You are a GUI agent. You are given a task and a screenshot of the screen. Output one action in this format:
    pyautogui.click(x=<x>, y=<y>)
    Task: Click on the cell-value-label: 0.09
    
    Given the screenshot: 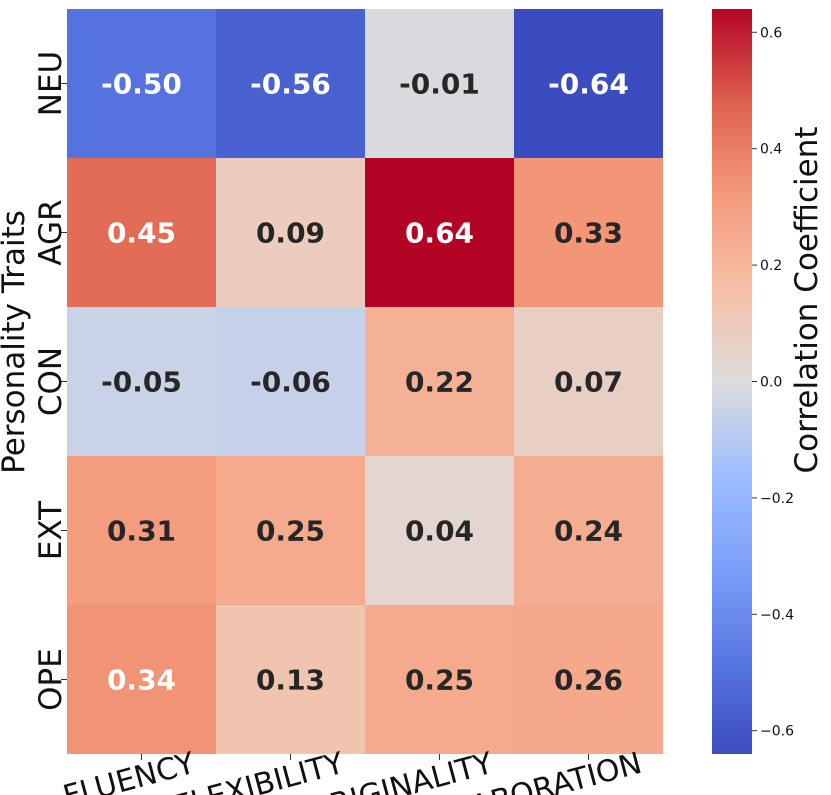 What is the action you would take?
    pyautogui.click(x=290, y=233)
    